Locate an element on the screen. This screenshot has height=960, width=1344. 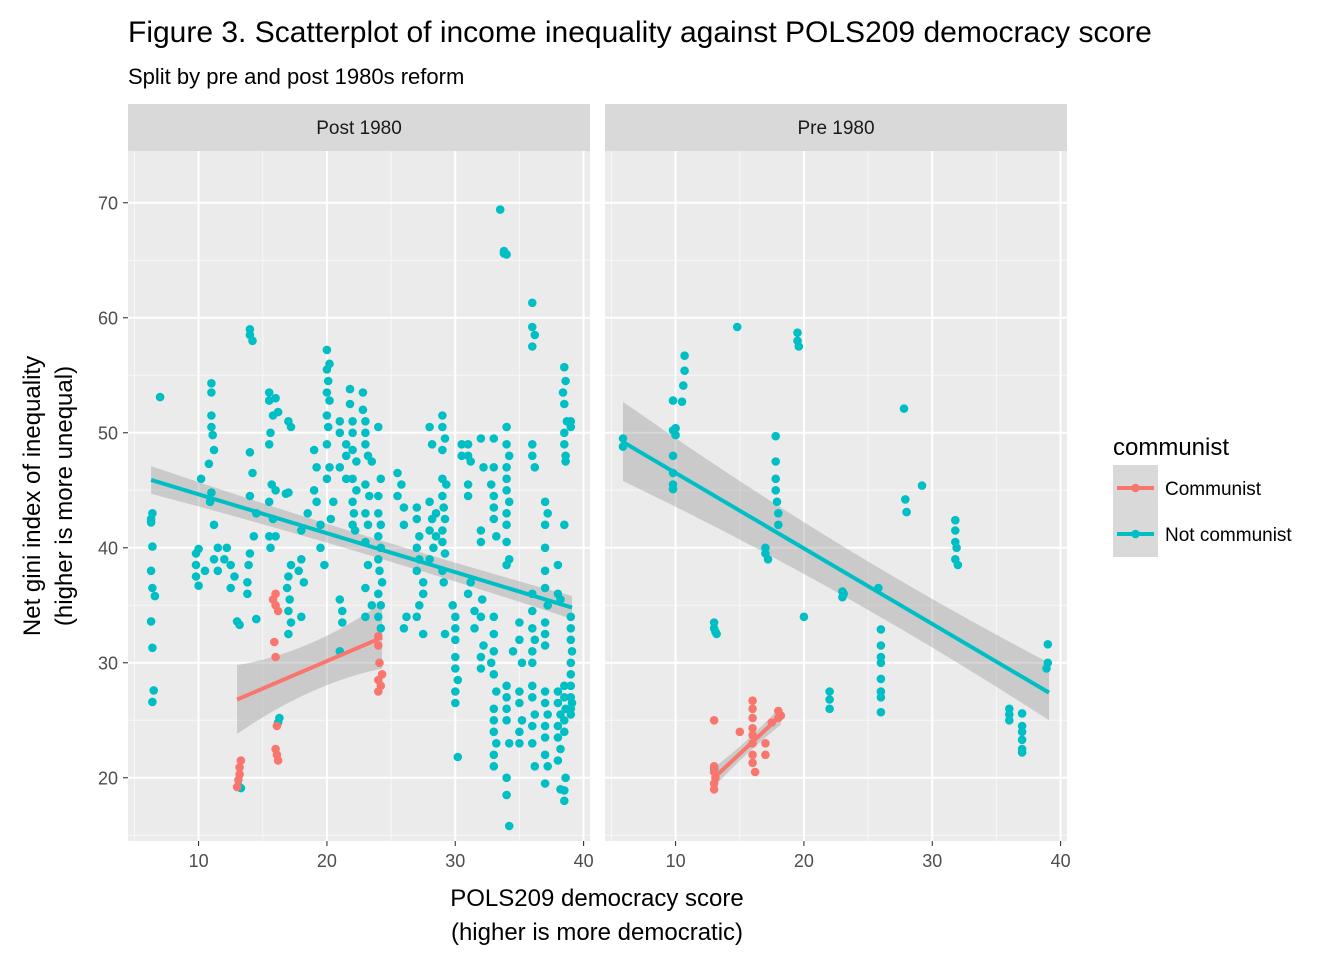
fit-line-not-communist-post-1980 is located at coordinates (361, 543).